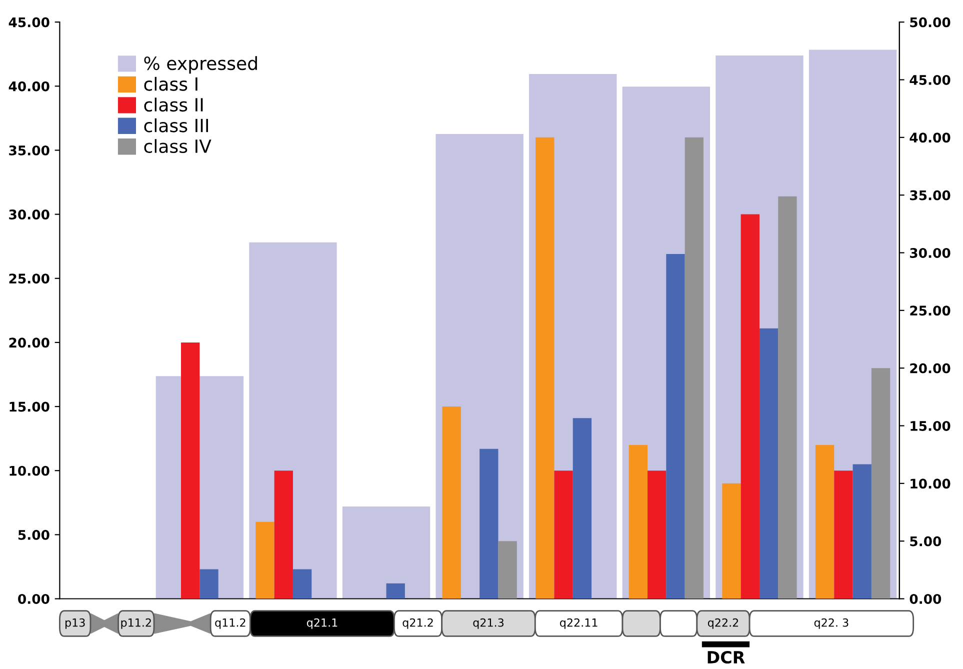  I want to click on y-tick-label: 0.00, so click(34, 599).